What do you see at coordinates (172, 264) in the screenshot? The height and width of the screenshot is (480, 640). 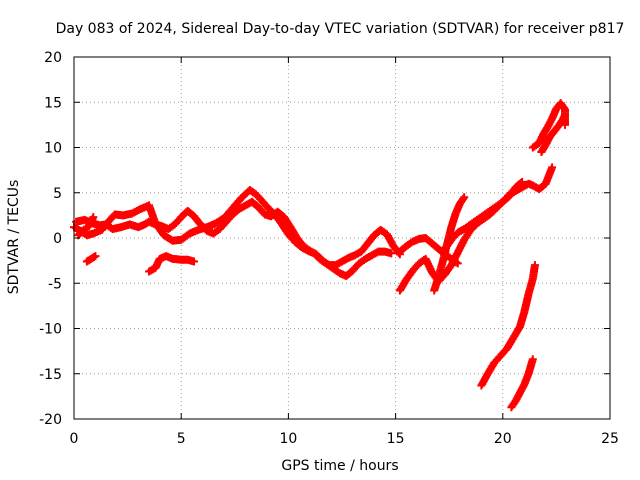 I see `series-arc-c` at bounding box center [172, 264].